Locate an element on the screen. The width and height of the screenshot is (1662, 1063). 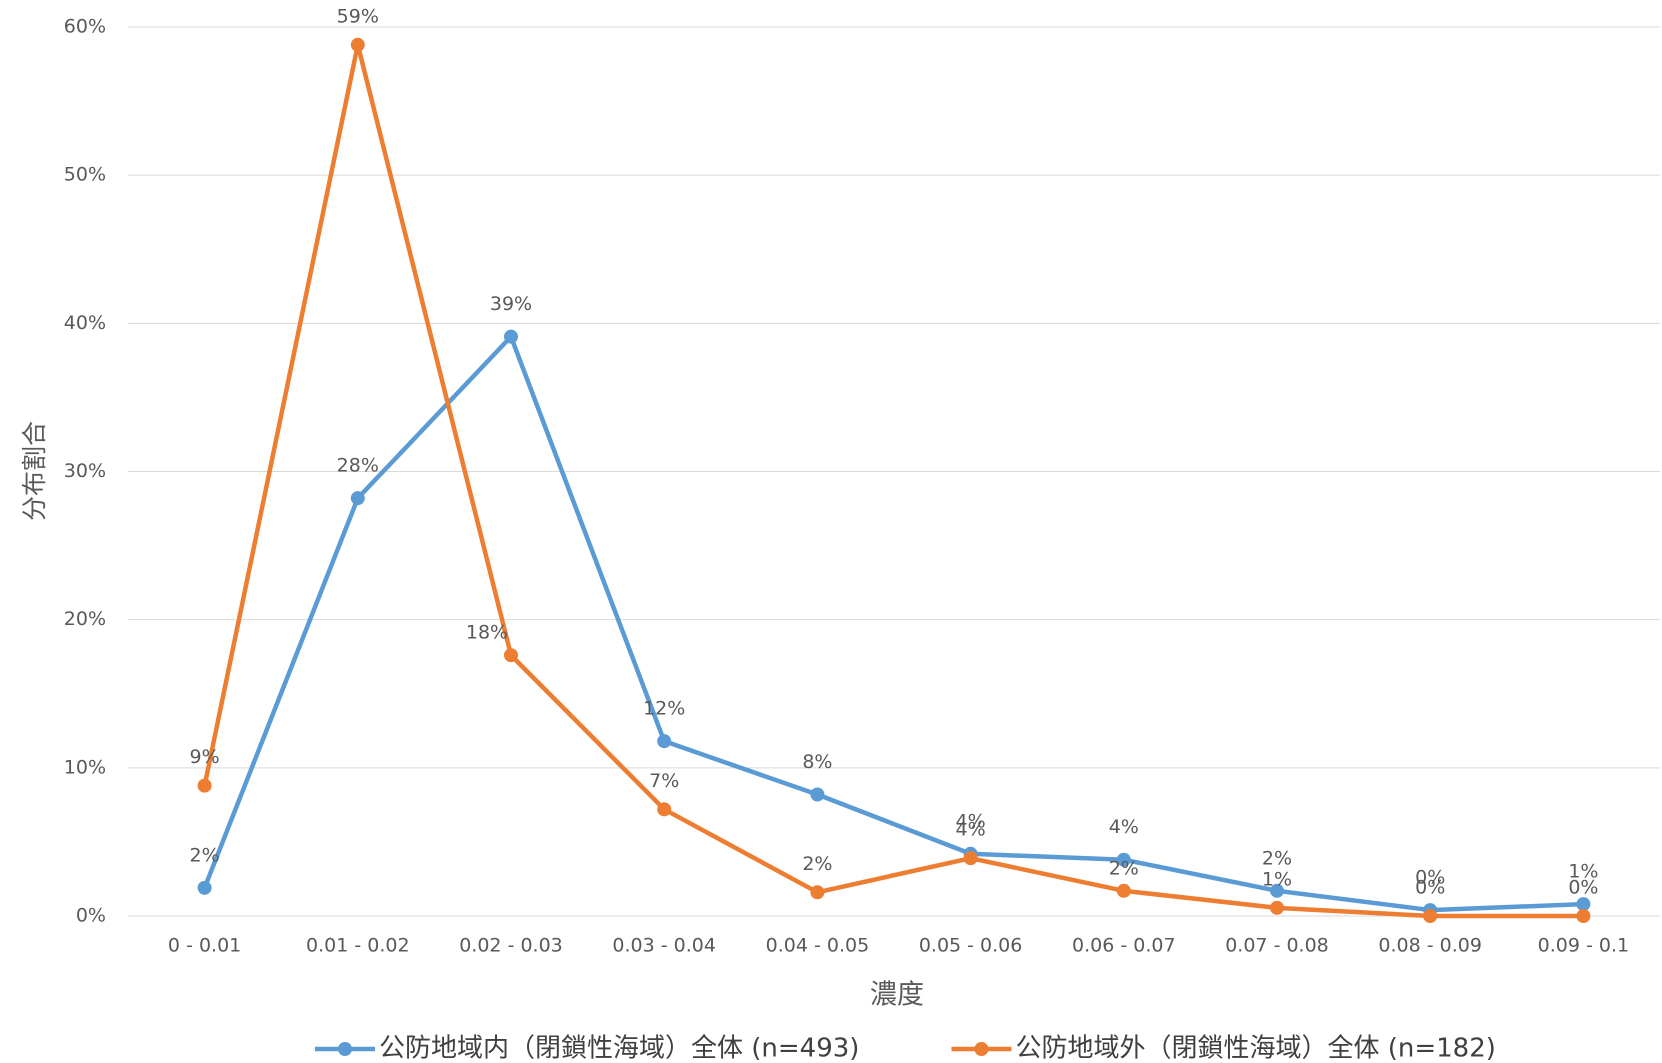
value-label: 28% is located at coordinates (358, 466).